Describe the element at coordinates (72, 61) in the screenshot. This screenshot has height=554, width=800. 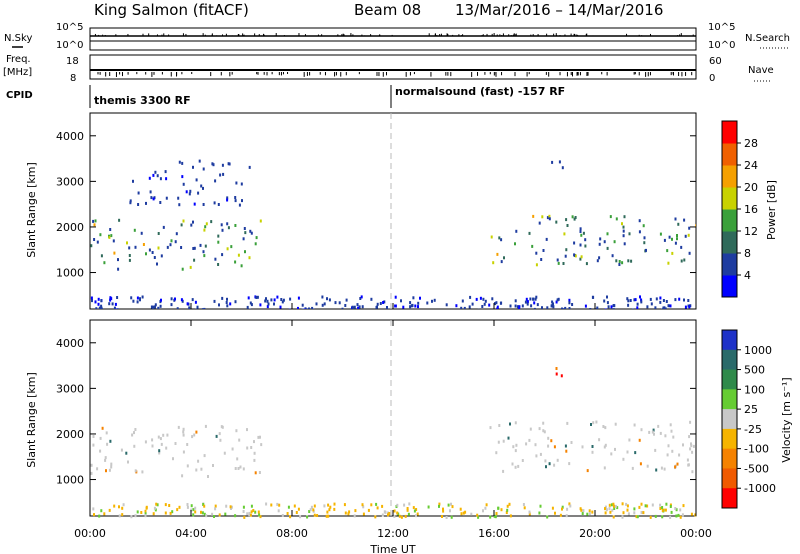
I see `freq-tick-top: 18` at that location.